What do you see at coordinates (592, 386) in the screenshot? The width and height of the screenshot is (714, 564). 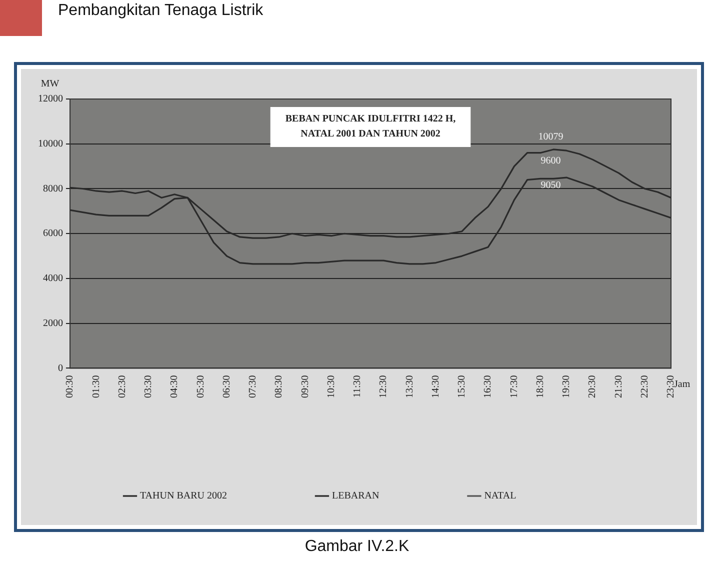 I see `x-tick-label: 20:30` at bounding box center [592, 386].